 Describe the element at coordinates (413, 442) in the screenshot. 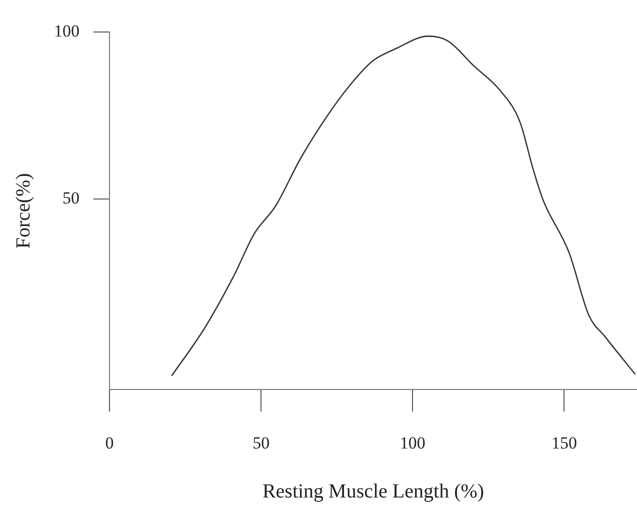

I see `x-tick-label: 100` at that location.